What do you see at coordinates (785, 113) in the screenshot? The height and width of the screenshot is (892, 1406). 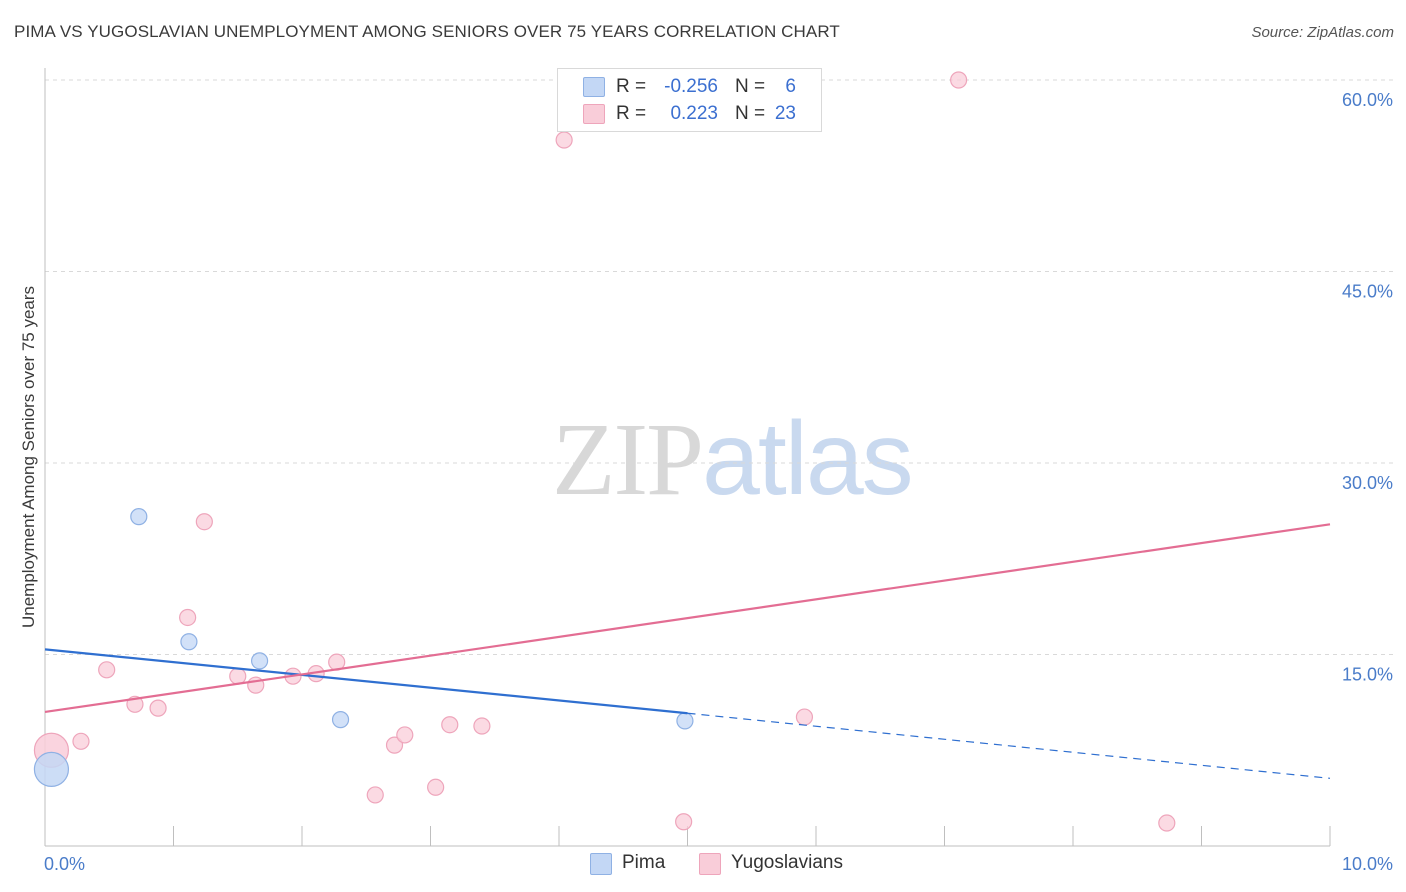 I see `legend-n-value-yugoslavians: 23` at bounding box center [785, 113].